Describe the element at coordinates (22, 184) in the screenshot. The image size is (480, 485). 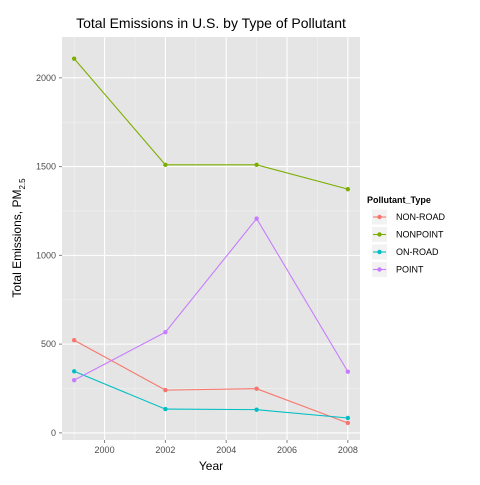
I see `y-axis-title-subscript: 2.5` at that location.